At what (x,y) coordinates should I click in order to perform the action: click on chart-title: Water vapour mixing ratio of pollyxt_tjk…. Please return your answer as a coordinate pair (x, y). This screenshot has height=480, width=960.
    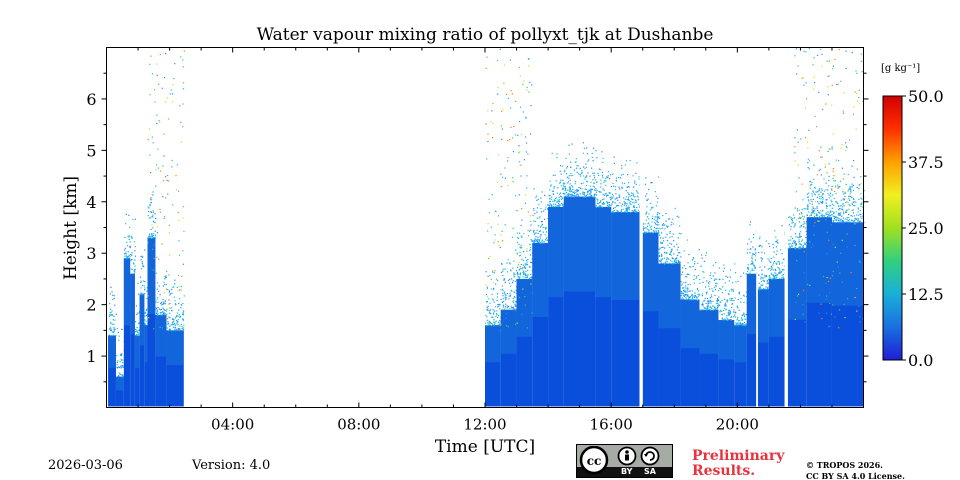
    Looking at the image, I should click on (485, 35).